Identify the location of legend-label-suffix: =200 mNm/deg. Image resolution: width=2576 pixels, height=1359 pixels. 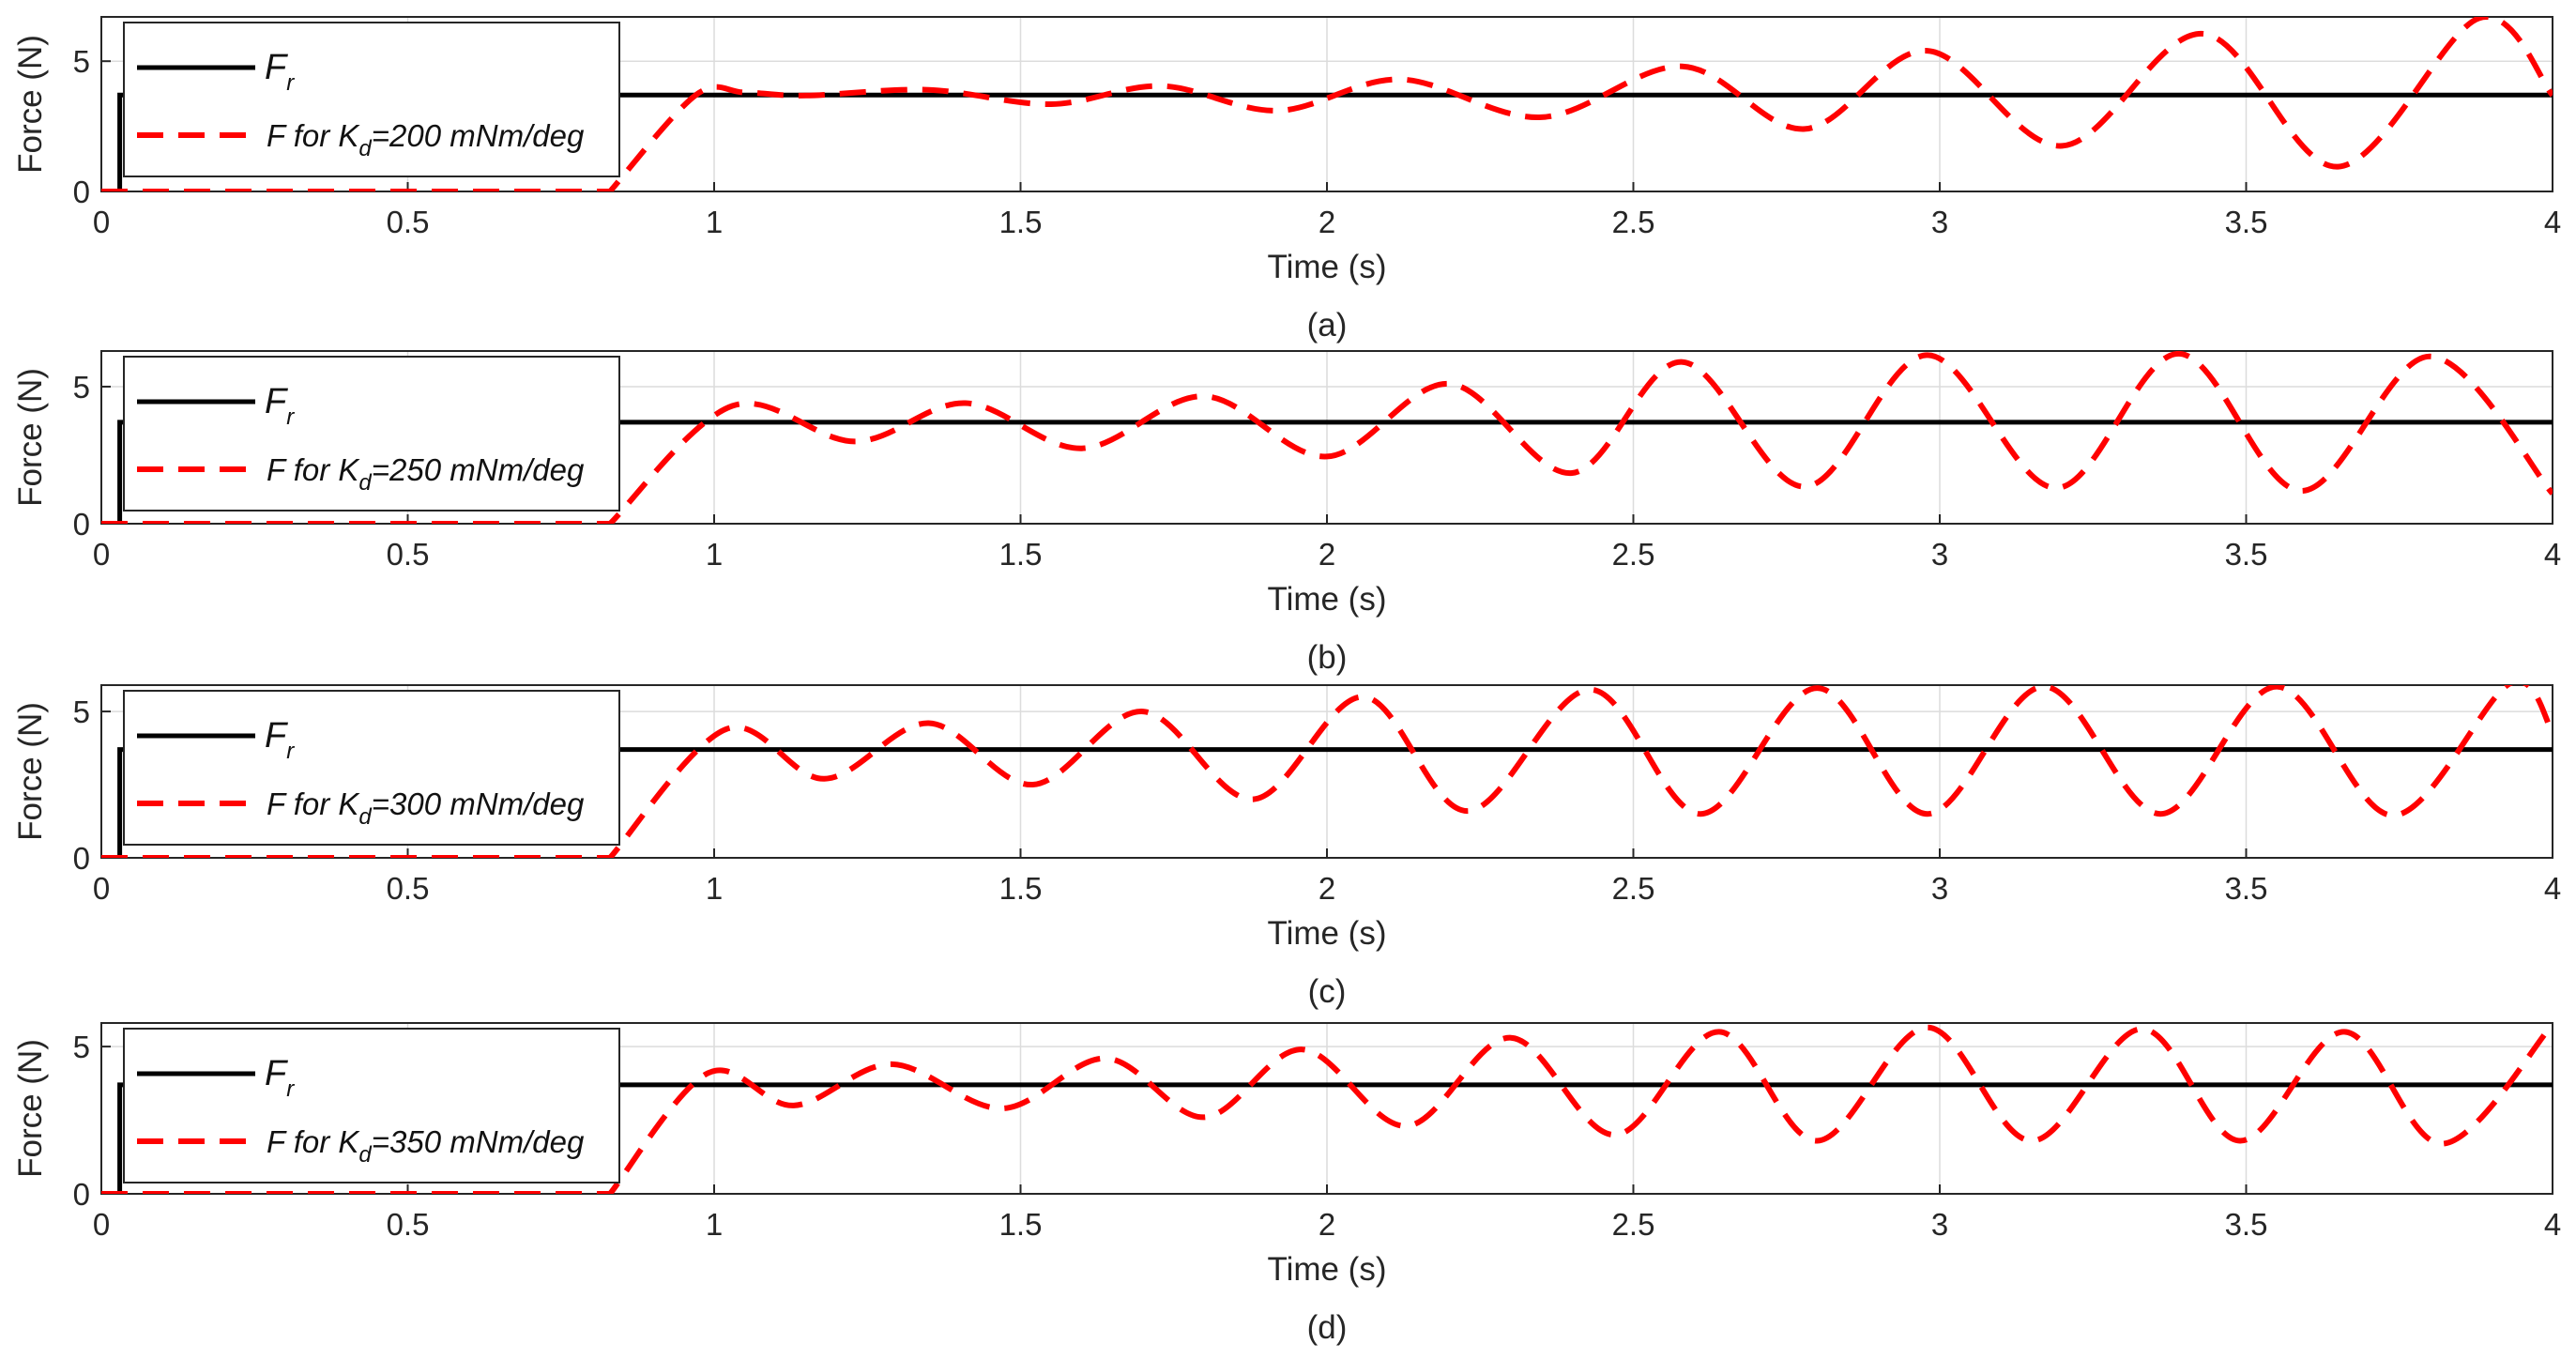
(478, 135).